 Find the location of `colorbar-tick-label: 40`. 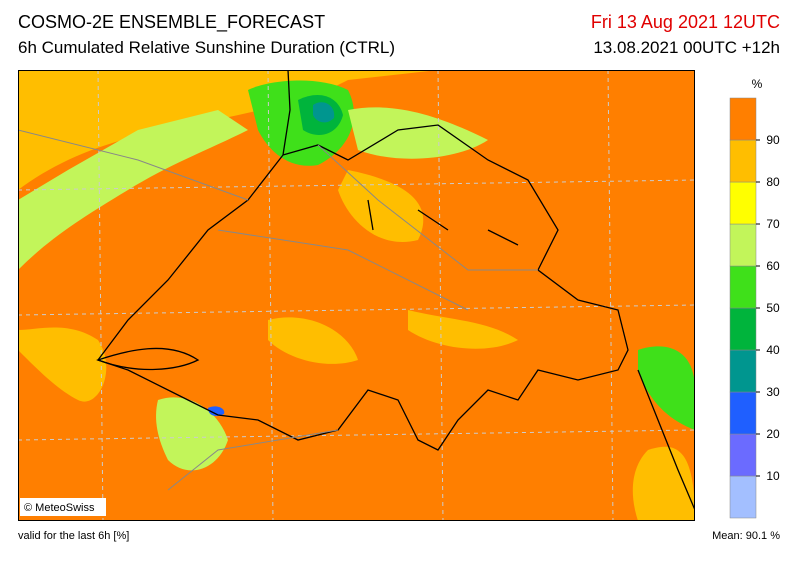

colorbar-tick-label: 40 is located at coordinates (773, 350).